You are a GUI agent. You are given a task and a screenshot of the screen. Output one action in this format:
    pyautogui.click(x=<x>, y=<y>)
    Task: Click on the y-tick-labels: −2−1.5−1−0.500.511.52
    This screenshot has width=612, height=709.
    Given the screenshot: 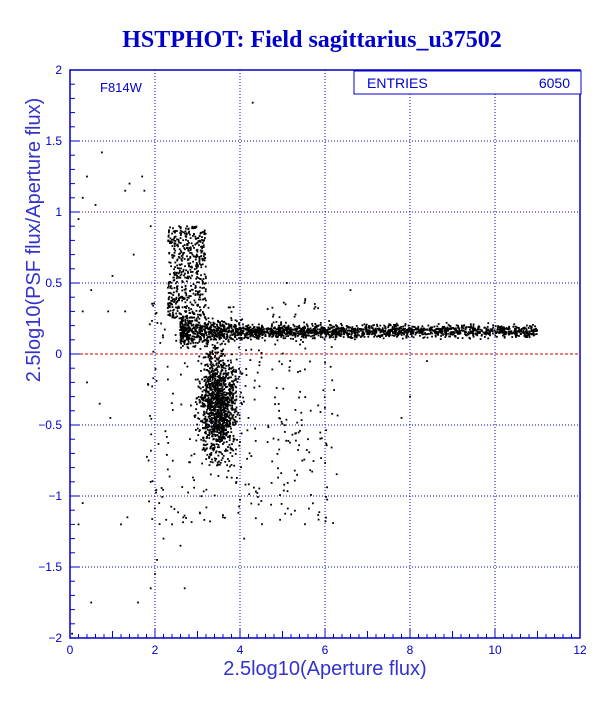 What is the action you would take?
    pyautogui.click(x=50, y=354)
    